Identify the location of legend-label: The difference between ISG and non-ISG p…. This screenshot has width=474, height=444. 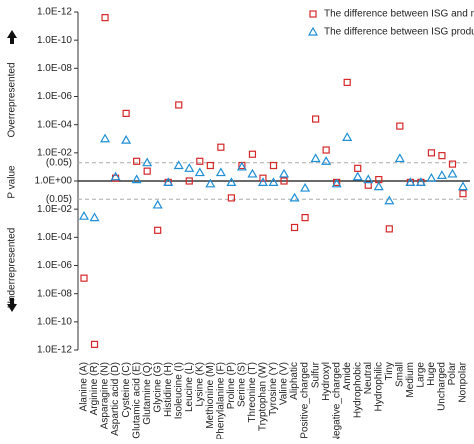
(399, 14).